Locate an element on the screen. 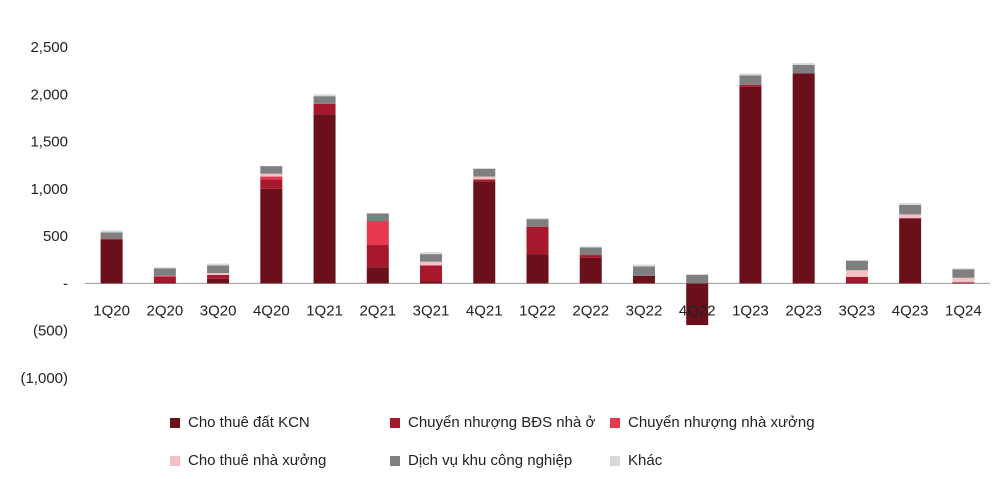 Image resolution: width=1000 pixels, height=479 pixels. legend-item: Chuyển nhượng BĐS nhà ở is located at coordinates (492, 422).